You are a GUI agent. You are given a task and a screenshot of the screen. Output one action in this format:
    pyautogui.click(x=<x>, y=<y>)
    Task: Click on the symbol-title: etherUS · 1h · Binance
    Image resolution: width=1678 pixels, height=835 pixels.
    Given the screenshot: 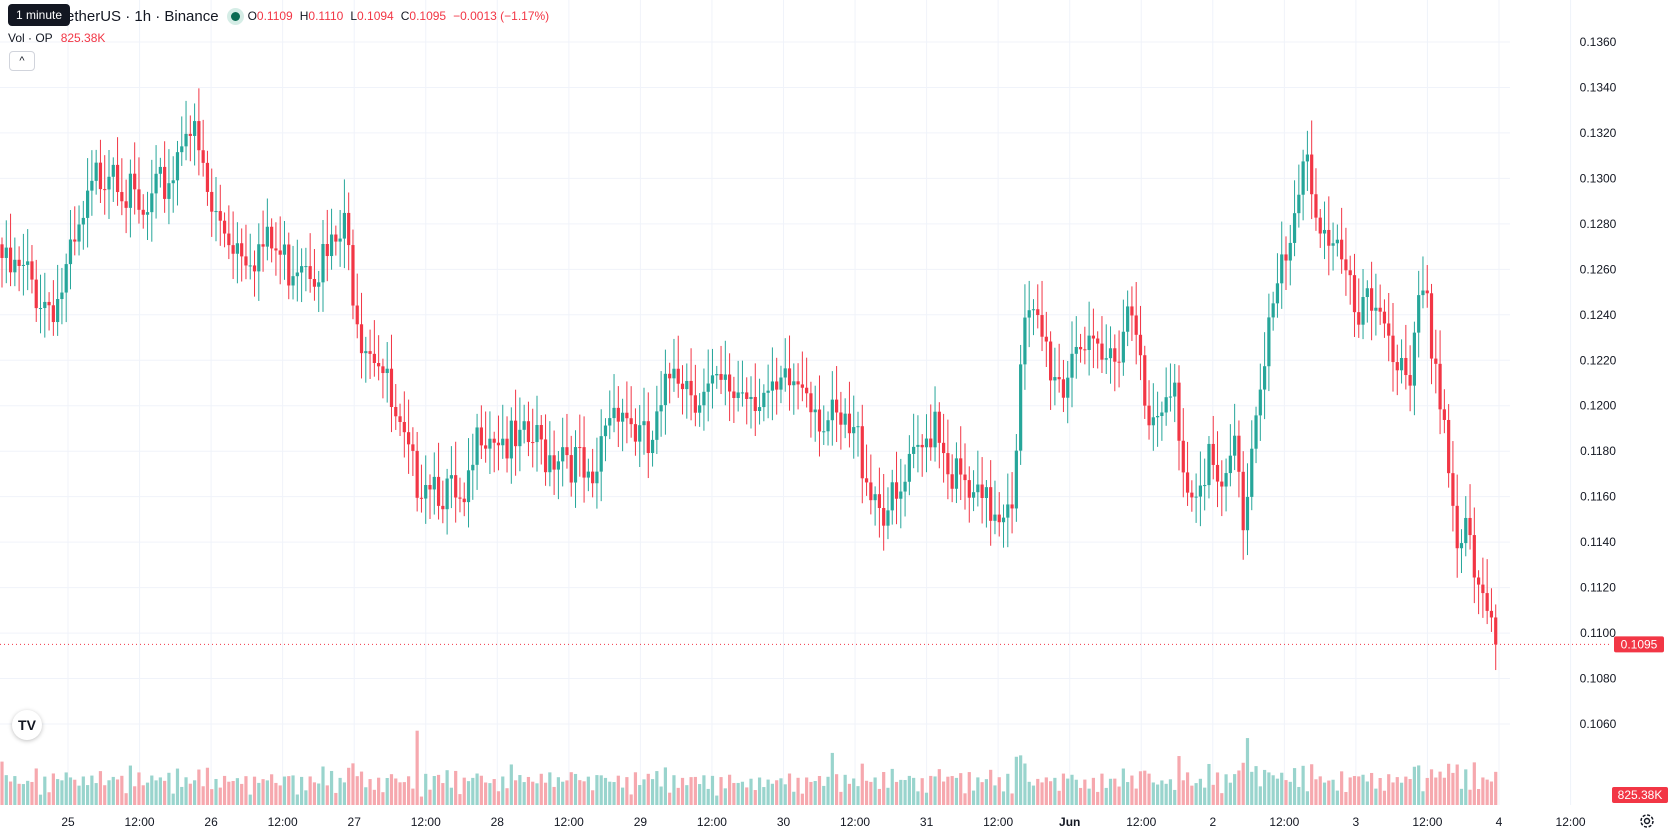 What is the action you would take?
    pyautogui.click(x=142, y=16)
    